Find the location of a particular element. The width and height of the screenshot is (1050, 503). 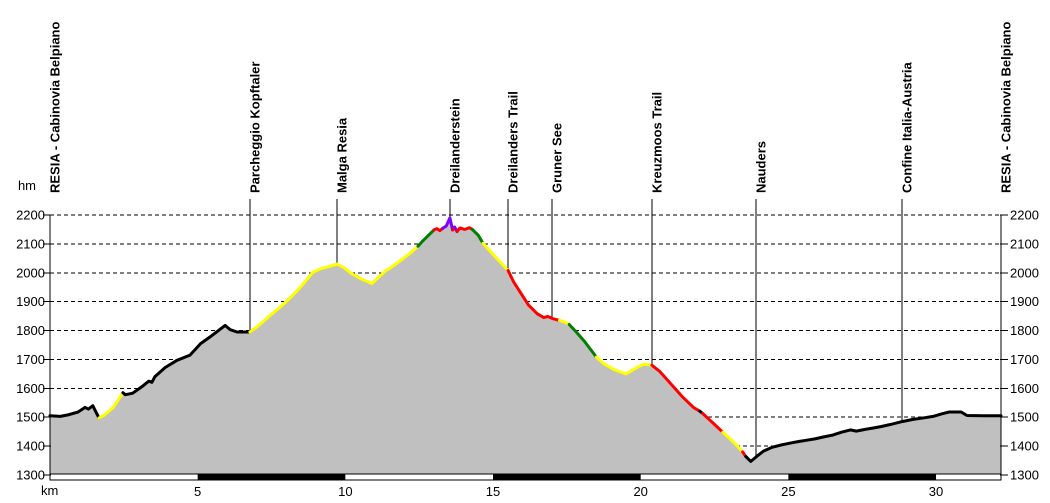

y-tick-label-right: 1600 is located at coordinates (1024, 388).